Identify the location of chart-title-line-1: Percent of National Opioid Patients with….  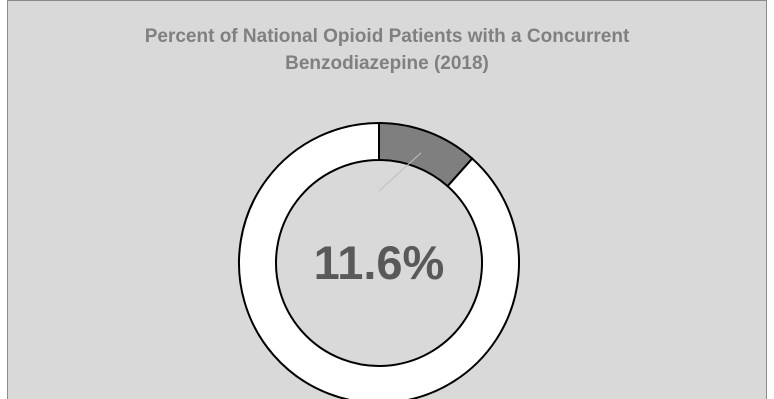
(387, 36).